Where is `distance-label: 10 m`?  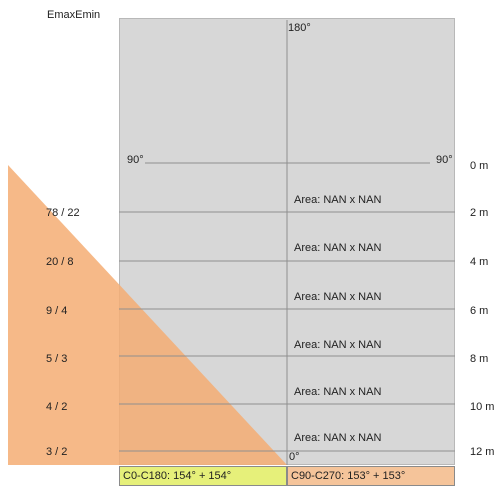
distance-label: 10 m is located at coordinates (482, 407).